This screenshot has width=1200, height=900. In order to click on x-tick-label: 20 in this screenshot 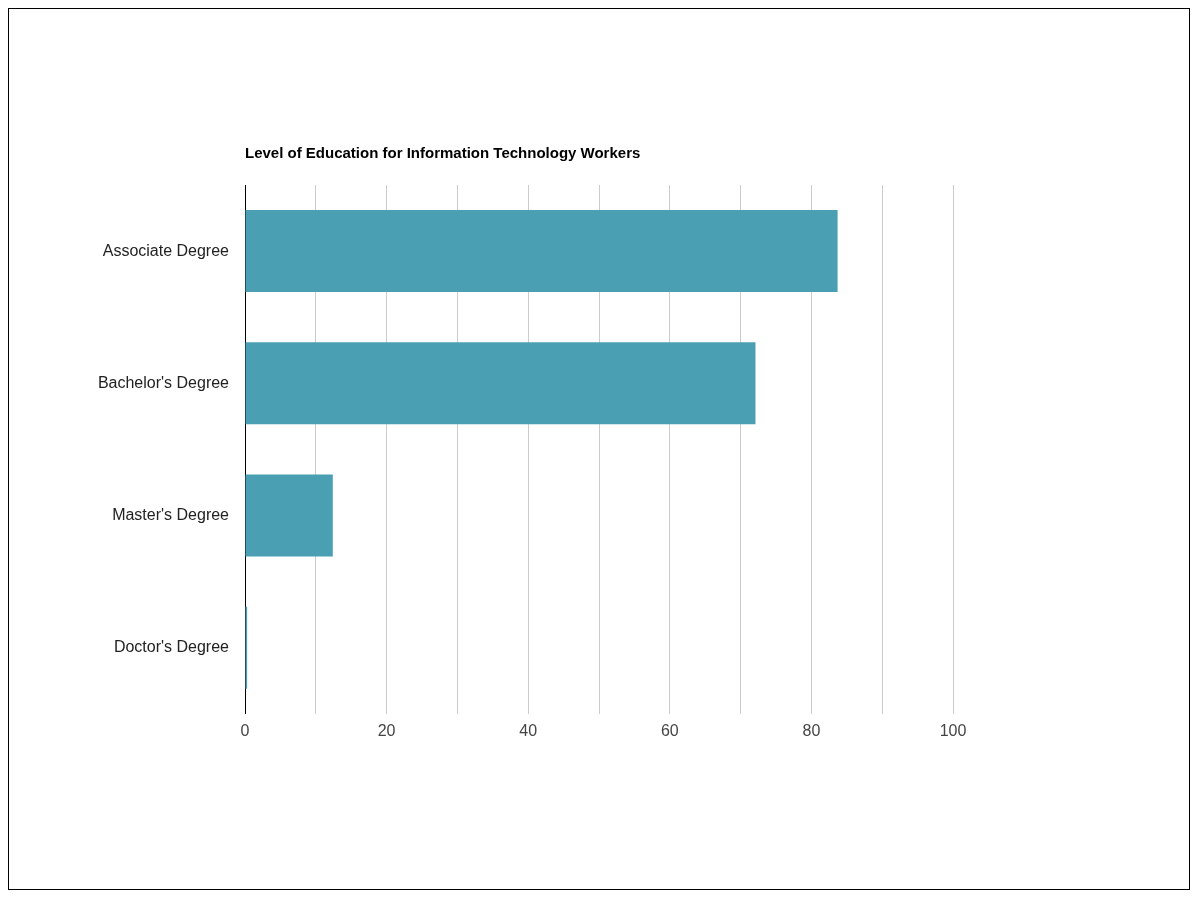, I will do `click(386, 730)`.